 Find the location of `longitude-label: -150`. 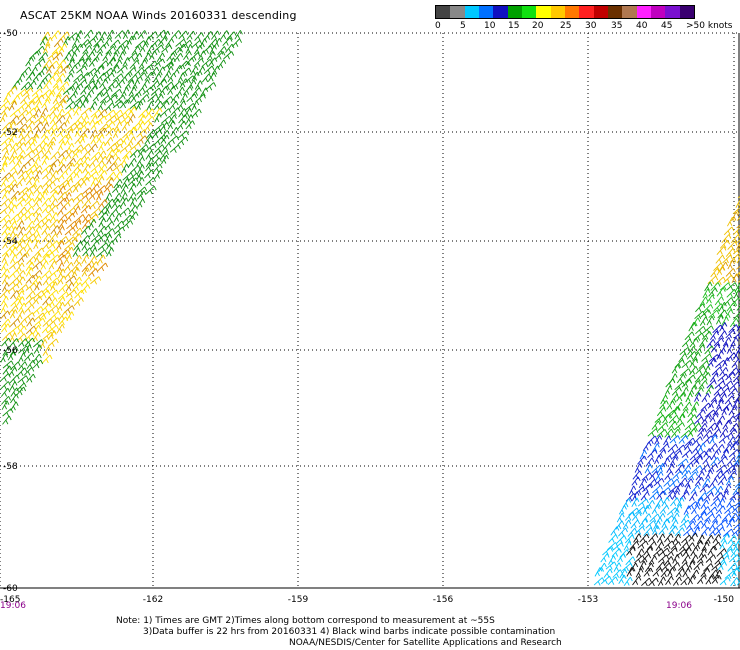

longitude-label: -150 is located at coordinates (724, 600).